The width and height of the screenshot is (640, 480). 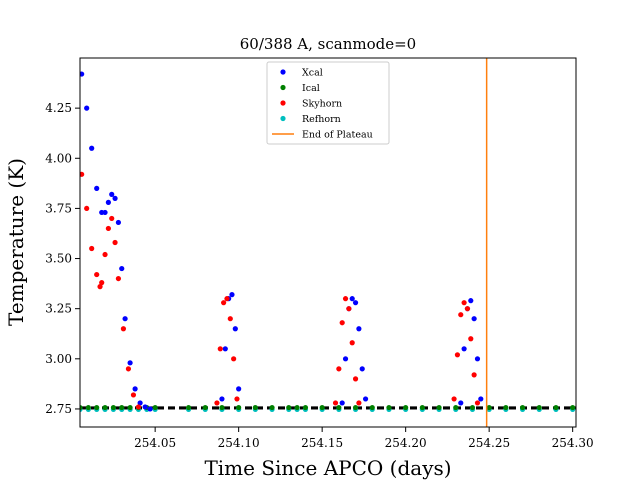 I want to click on x-tick-label: 254.10, so click(x=239, y=443).